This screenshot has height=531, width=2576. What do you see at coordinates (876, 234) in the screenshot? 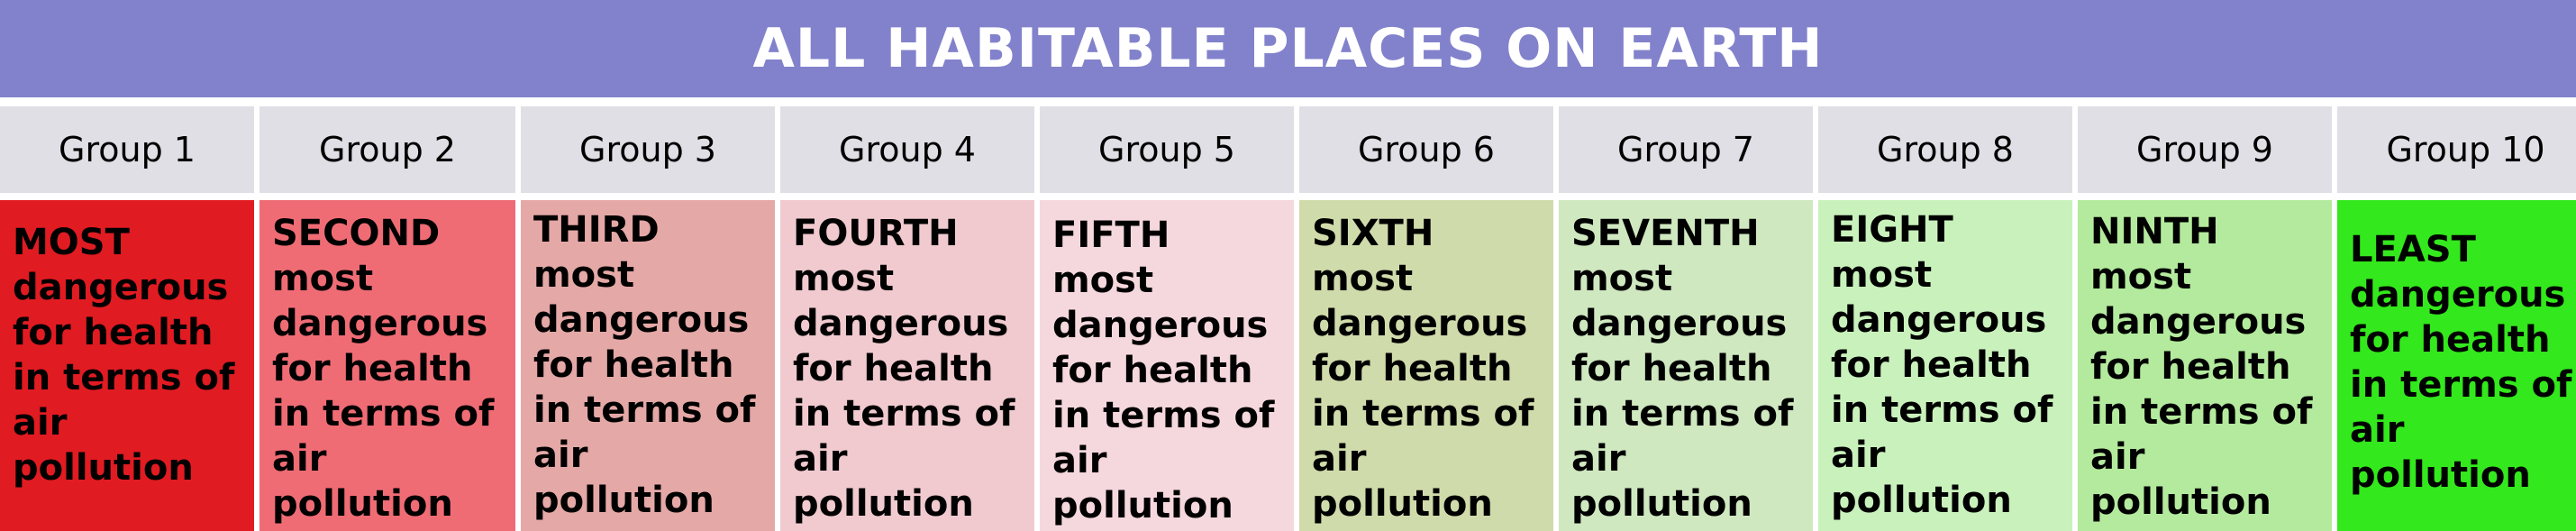
I see `group-rank: FOURTH` at bounding box center [876, 234].